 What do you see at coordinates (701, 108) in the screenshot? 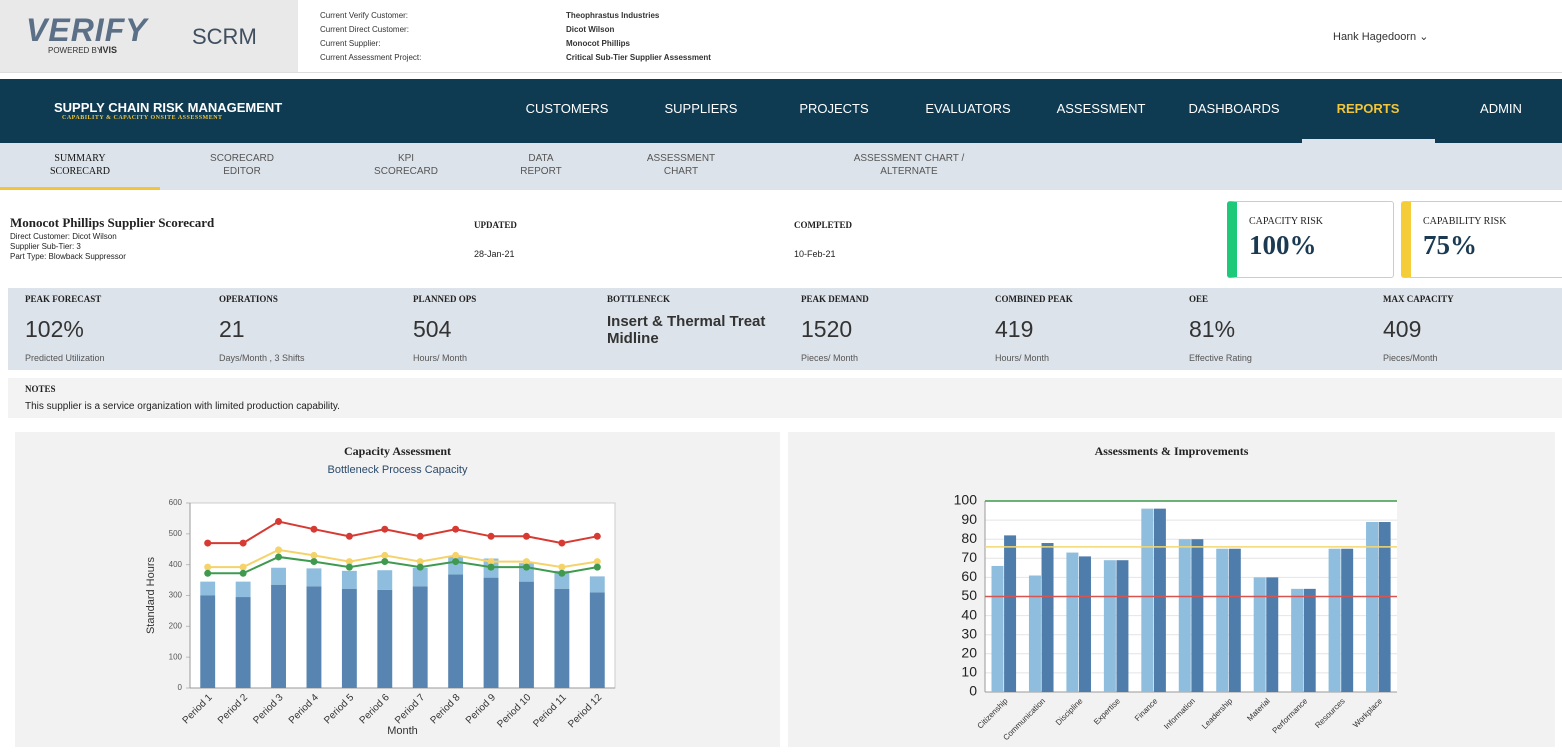
I see `nav-item: SUPPLIERS` at bounding box center [701, 108].